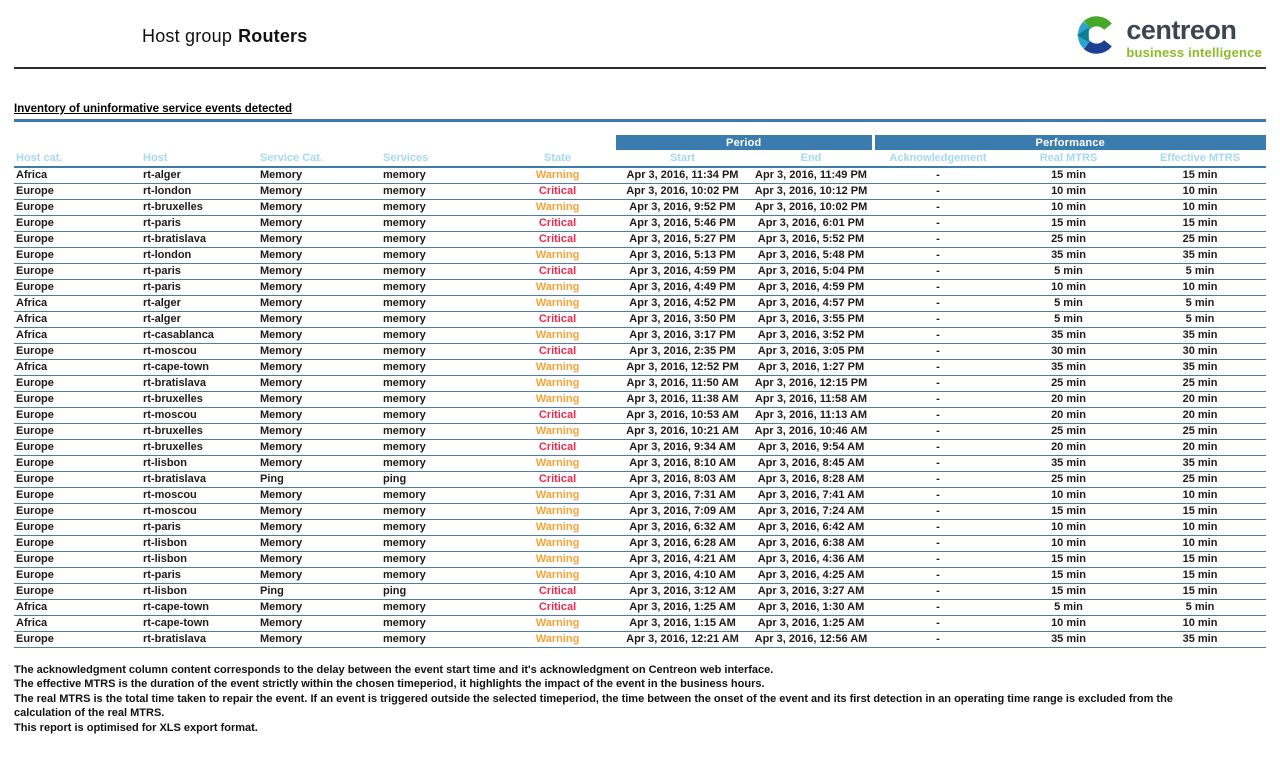 The image size is (1280, 770). Describe the element at coordinates (199, 159) in the screenshot. I see `col-header-host: Host` at that location.